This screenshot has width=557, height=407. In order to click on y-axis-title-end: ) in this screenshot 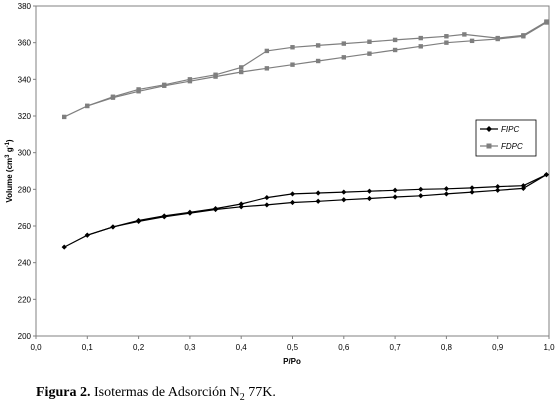, I will do `click(9, 140)`.